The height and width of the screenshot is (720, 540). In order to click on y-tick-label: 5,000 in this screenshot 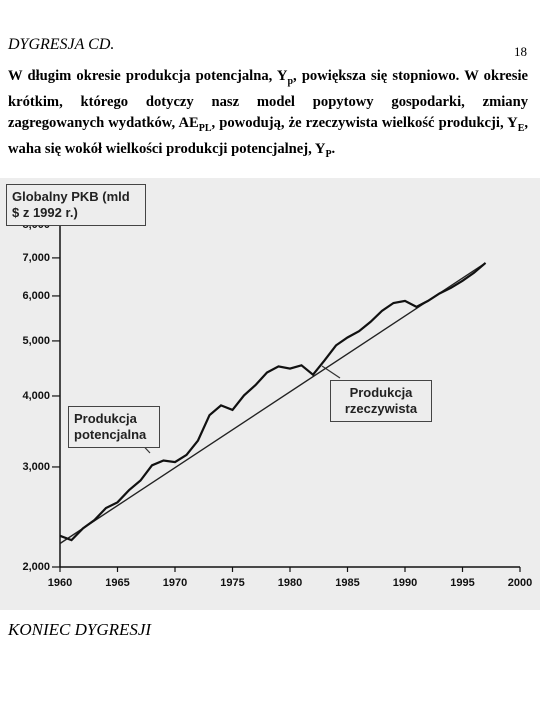, I will do `click(36, 341)`.